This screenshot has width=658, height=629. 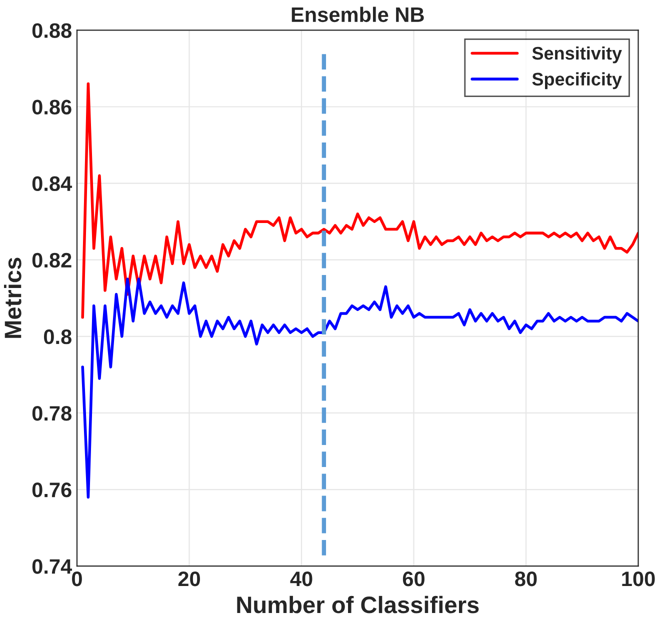 What do you see at coordinates (638, 579) in the screenshot?
I see `x-tick-label: 100` at bounding box center [638, 579].